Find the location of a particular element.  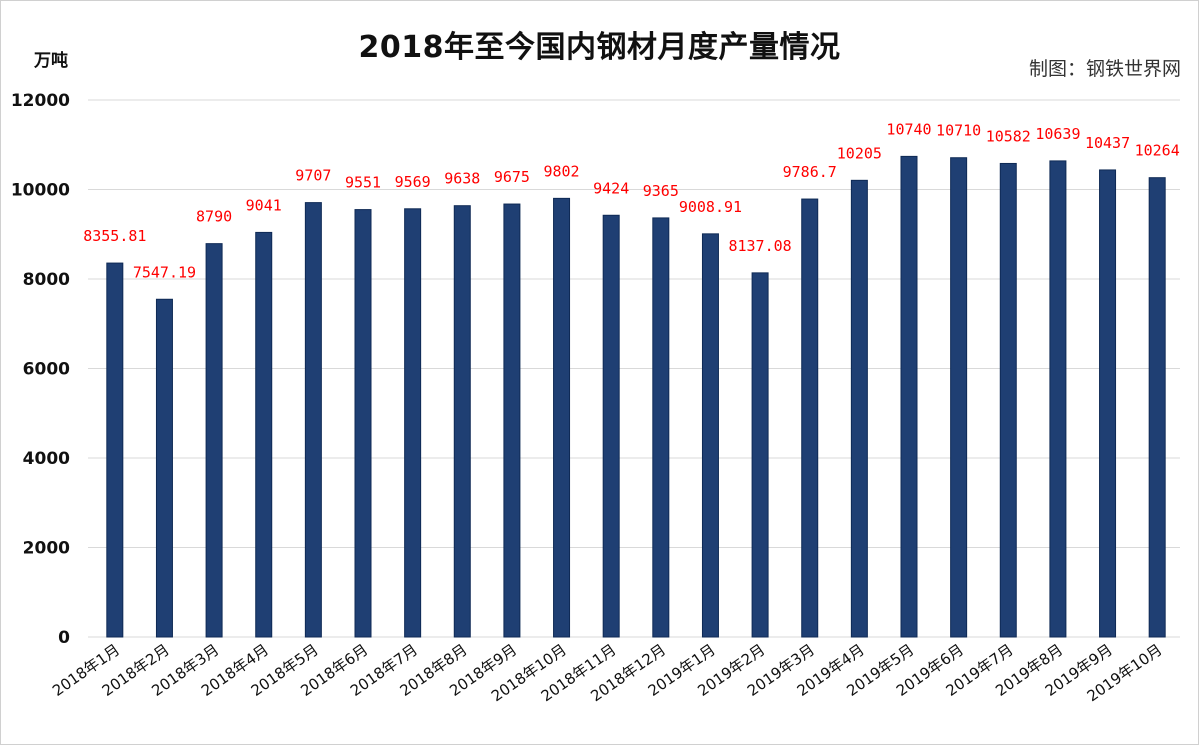

data-label: 9786.7 is located at coordinates (810, 172).